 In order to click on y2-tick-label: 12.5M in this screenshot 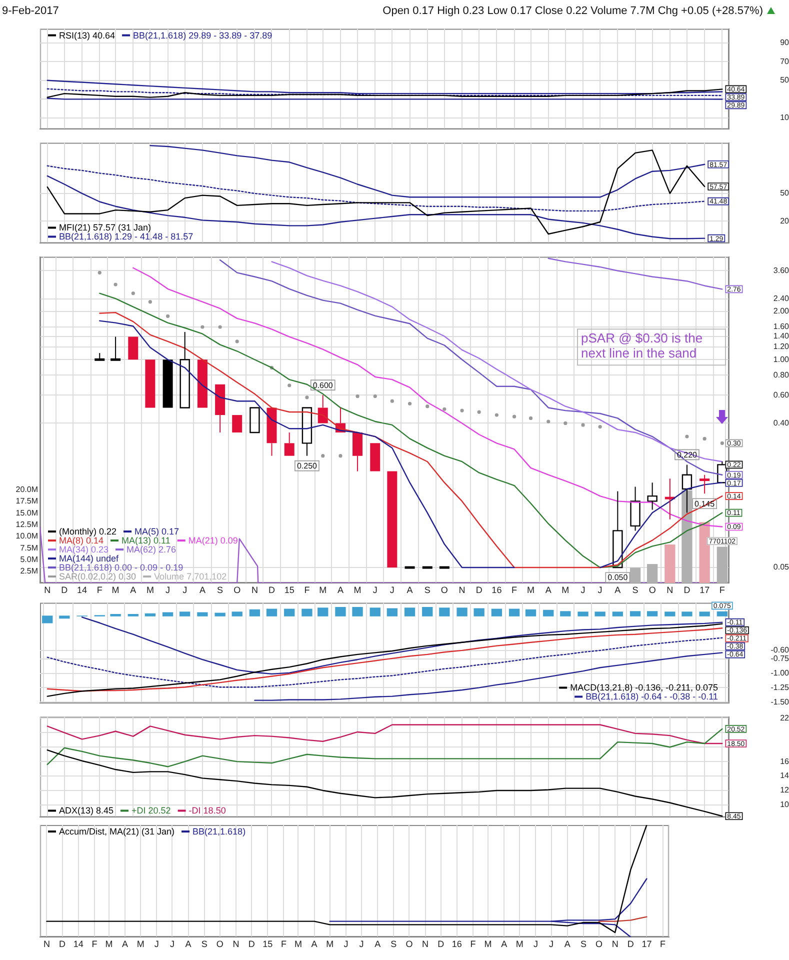, I will do `click(27, 524)`.